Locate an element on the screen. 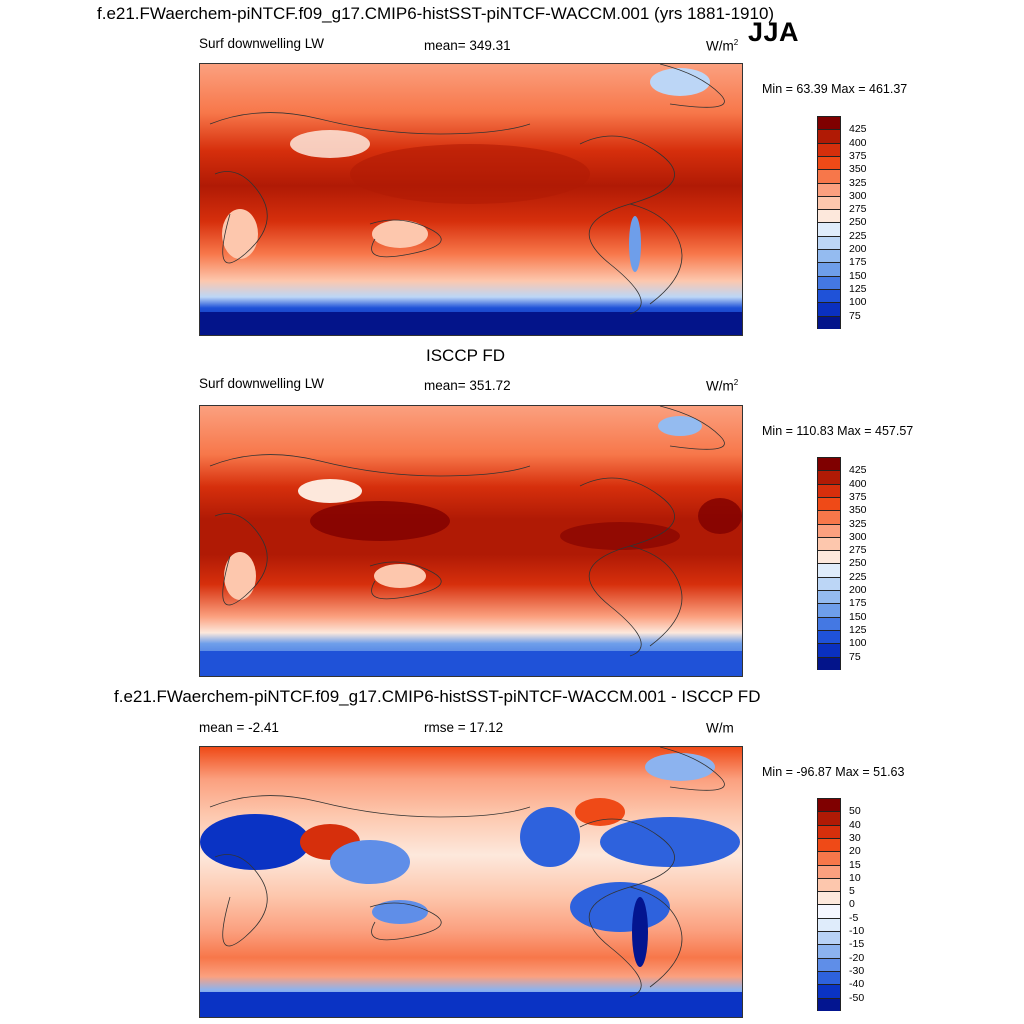 The image size is (1024, 1024). panel3-mean-label: mean = -2.41 is located at coordinates (239, 727).